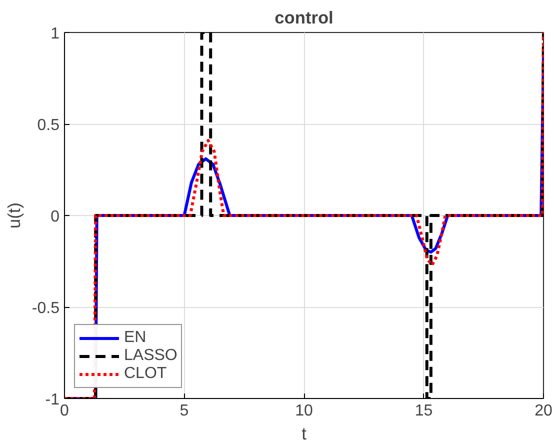 The width and height of the screenshot is (555, 446). What do you see at coordinates (145, 374) in the screenshot?
I see `legend-label: CLOT` at bounding box center [145, 374].